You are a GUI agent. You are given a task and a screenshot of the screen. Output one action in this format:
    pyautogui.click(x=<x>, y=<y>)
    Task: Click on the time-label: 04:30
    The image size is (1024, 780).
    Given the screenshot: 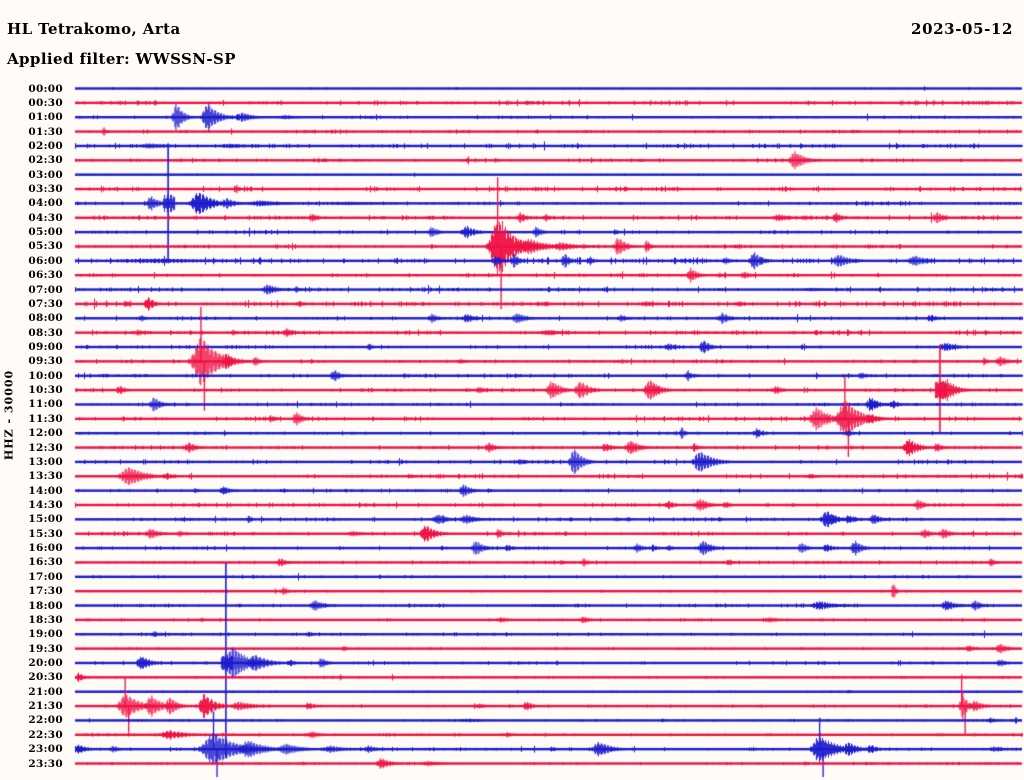 What is the action you would take?
    pyautogui.click(x=45, y=217)
    